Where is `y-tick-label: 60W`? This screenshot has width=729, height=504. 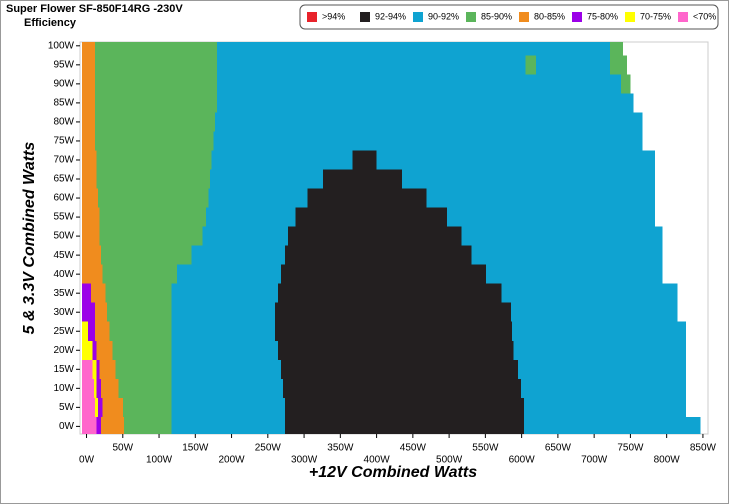 y-tick-label: 60W is located at coordinates (63, 198).